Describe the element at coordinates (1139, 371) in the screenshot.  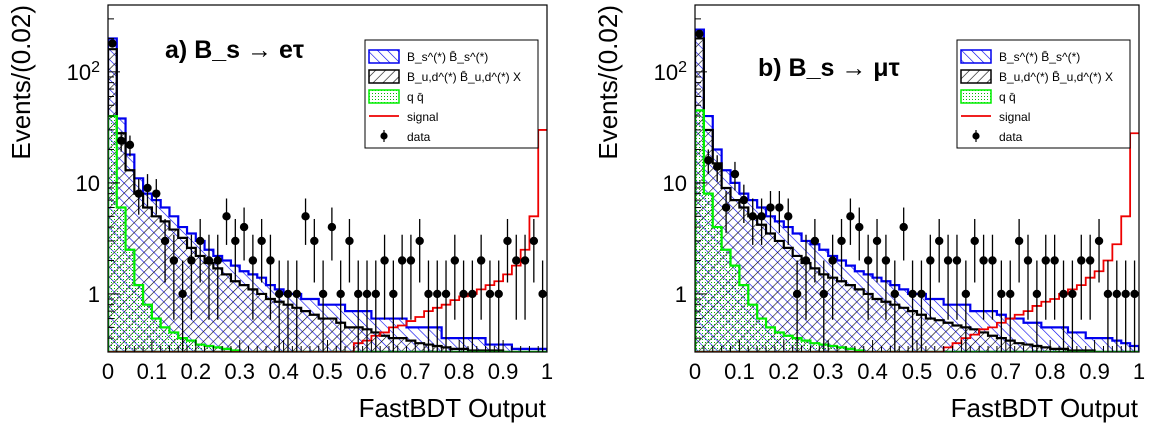
I see `x-tick-label: 1` at that location.